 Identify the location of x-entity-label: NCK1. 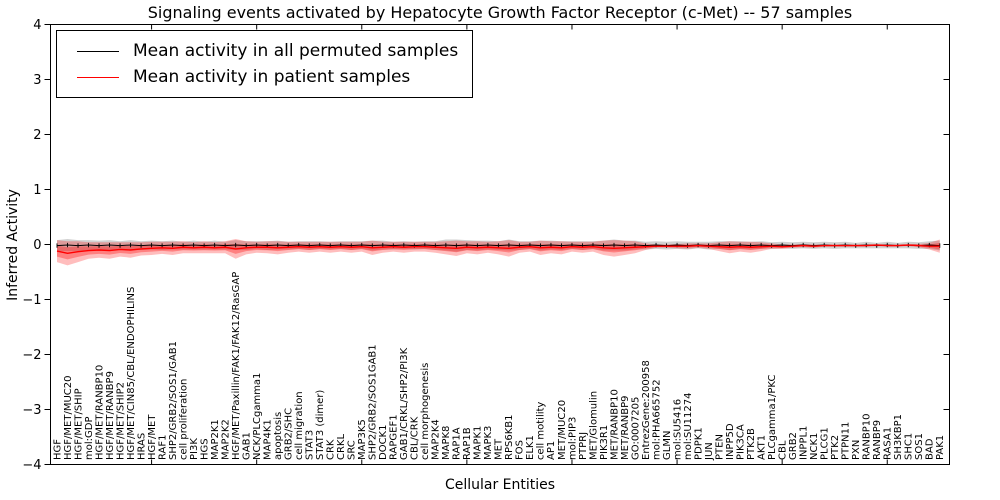
(814, 446).